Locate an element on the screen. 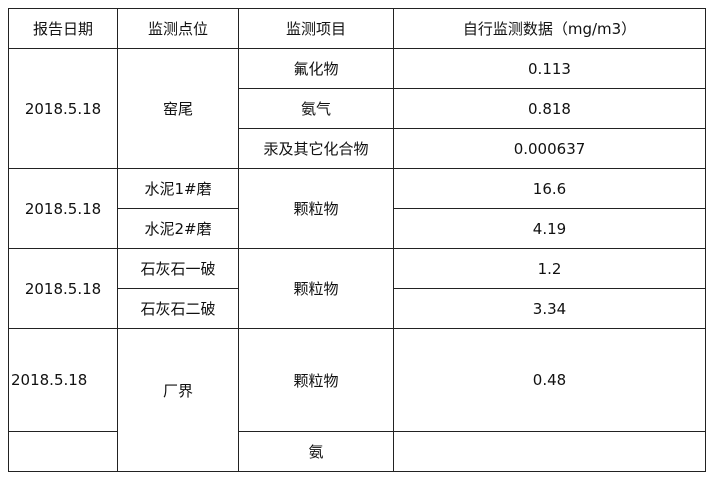 This screenshot has height=486, width=712. table-row: 汞及其它化合物 0.000637 is located at coordinates (357, 148).